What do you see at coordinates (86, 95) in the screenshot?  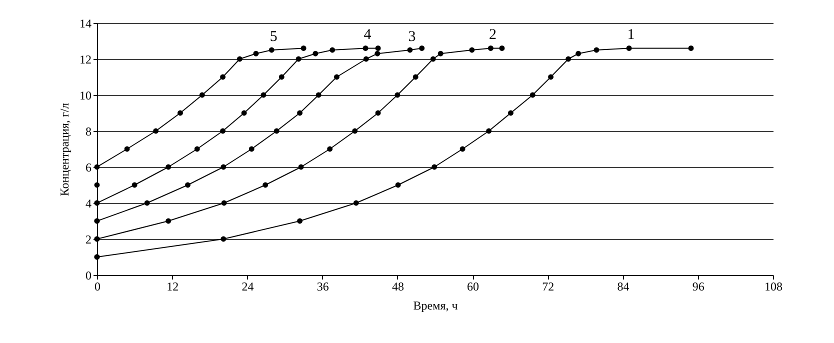 I see `y-tick-label: 10` at bounding box center [86, 95].